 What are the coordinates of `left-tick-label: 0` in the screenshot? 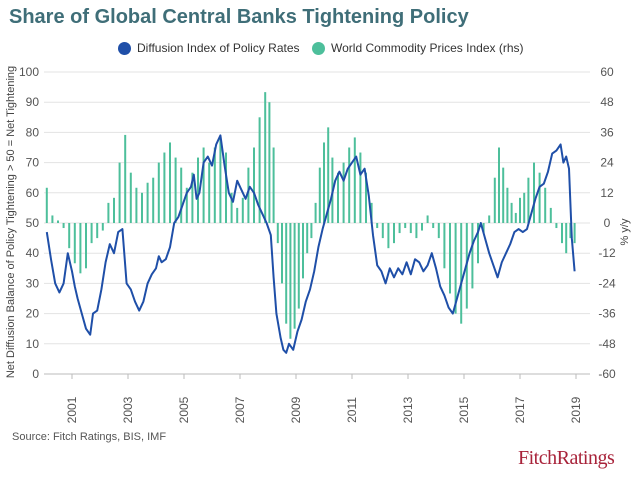 It's located at (35, 374).